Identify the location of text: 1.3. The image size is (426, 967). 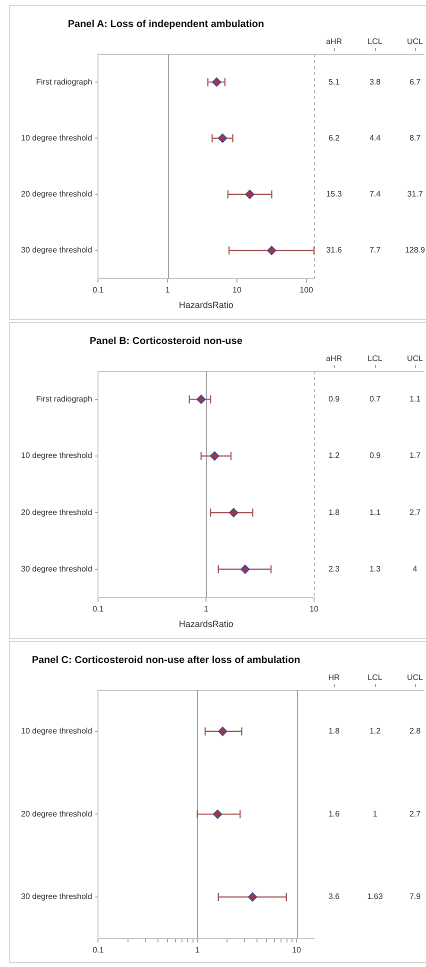
(375, 569).